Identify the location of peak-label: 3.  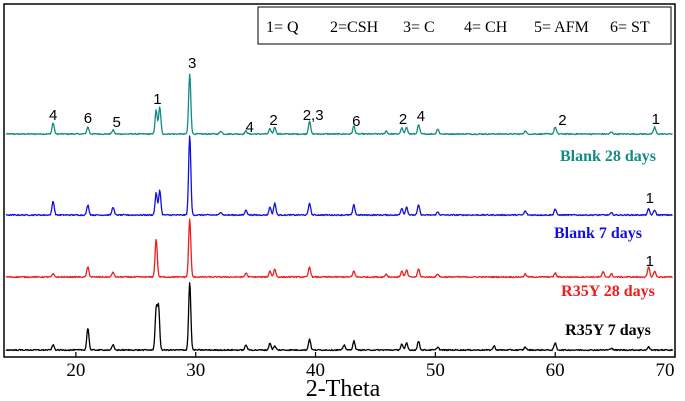
(192, 63).